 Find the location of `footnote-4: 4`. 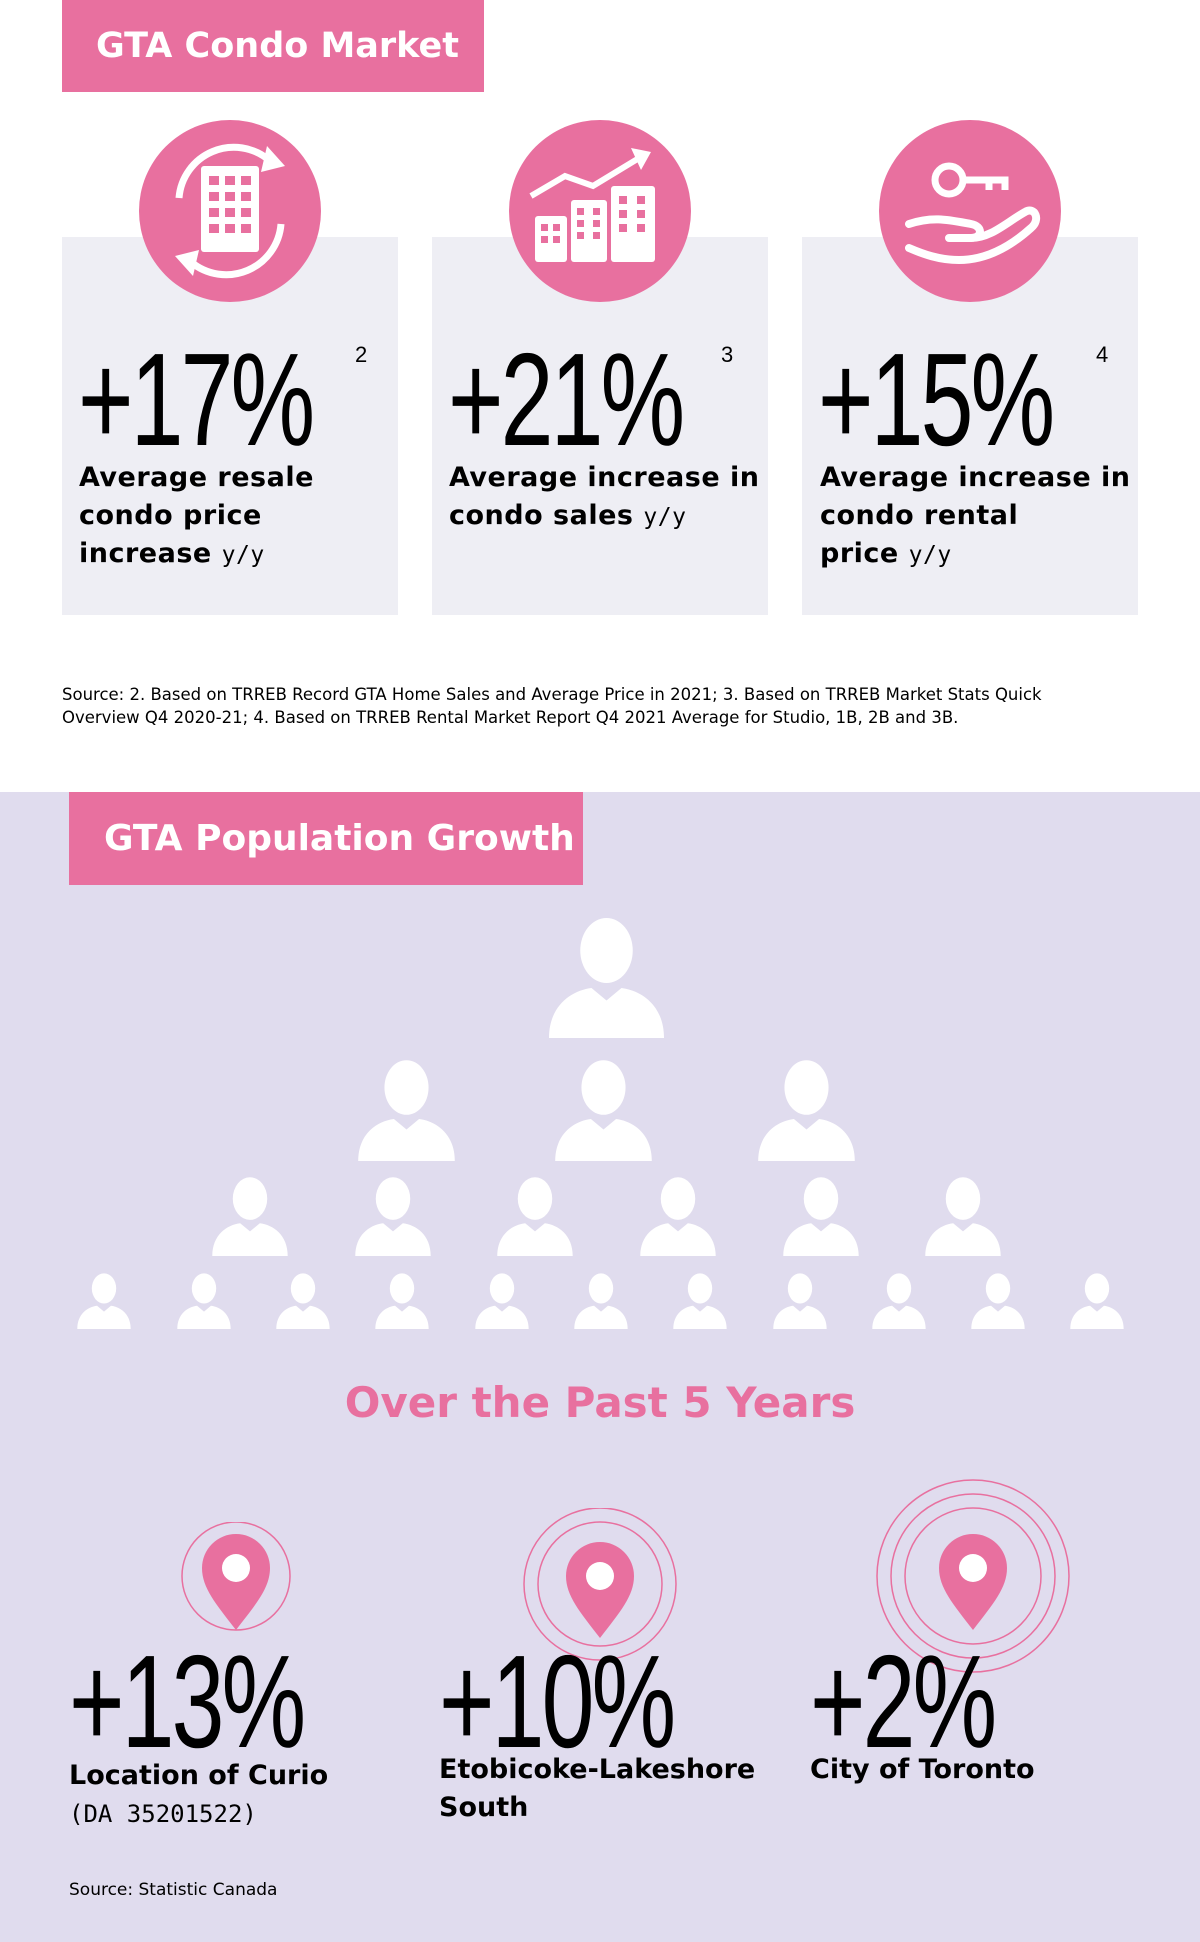

footnote-4: 4 is located at coordinates (1102, 354).